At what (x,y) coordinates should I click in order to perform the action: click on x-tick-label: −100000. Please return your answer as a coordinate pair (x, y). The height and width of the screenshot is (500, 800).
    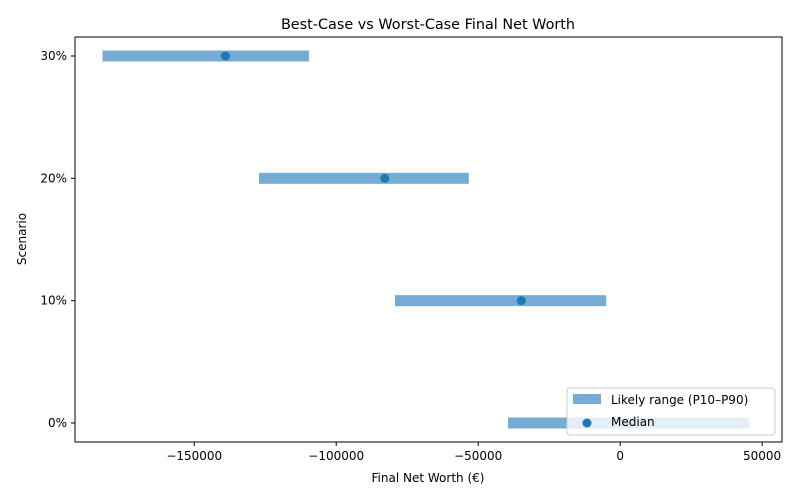
    Looking at the image, I should click on (336, 456).